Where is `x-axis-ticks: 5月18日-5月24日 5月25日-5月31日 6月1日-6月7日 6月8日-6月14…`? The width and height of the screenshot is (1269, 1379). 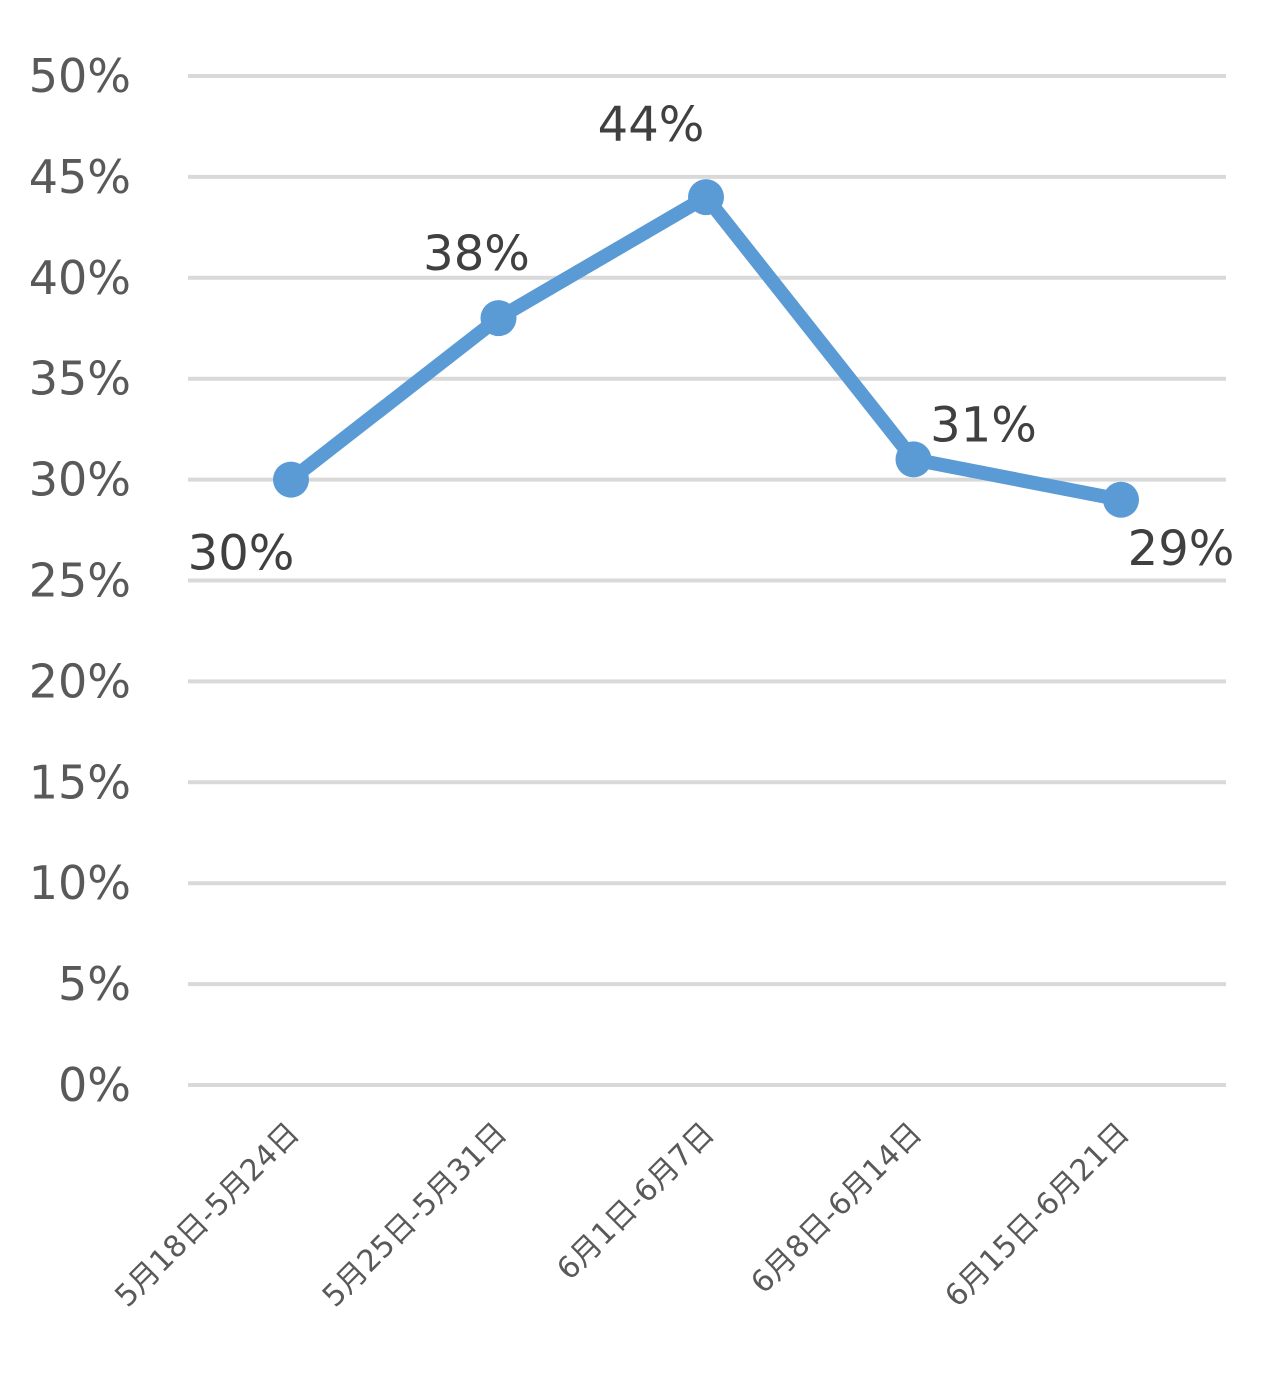
x-axis-ticks: 5月18日-5月24日 5月25日-5月31日 6月1日-6月7日 6月8日-6月14… is located at coordinates (622, 1215).